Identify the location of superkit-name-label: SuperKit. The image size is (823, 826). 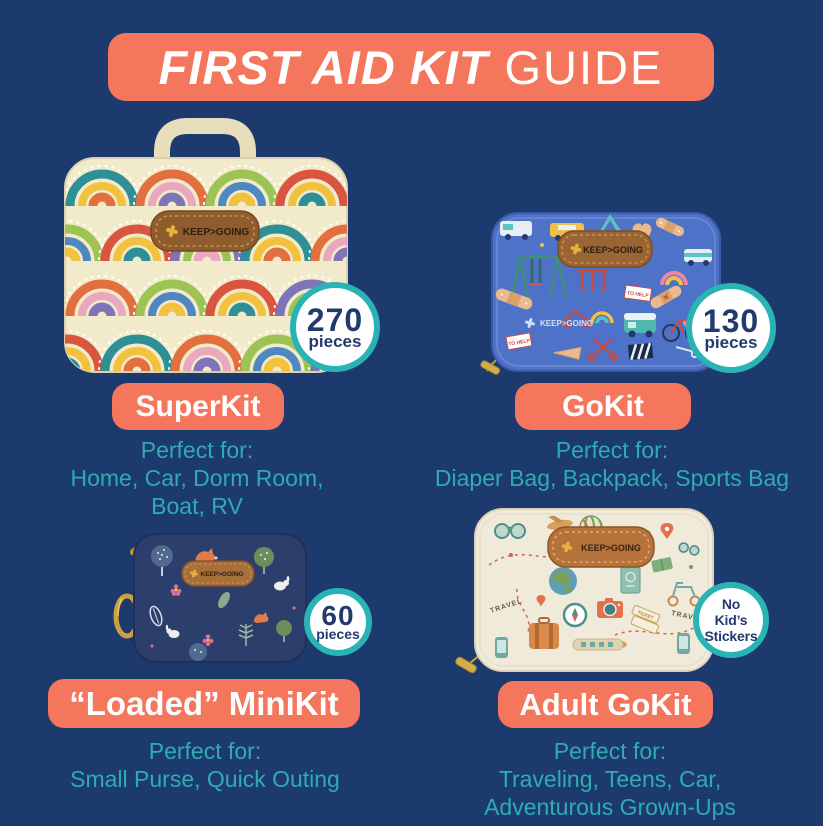
(198, 406).